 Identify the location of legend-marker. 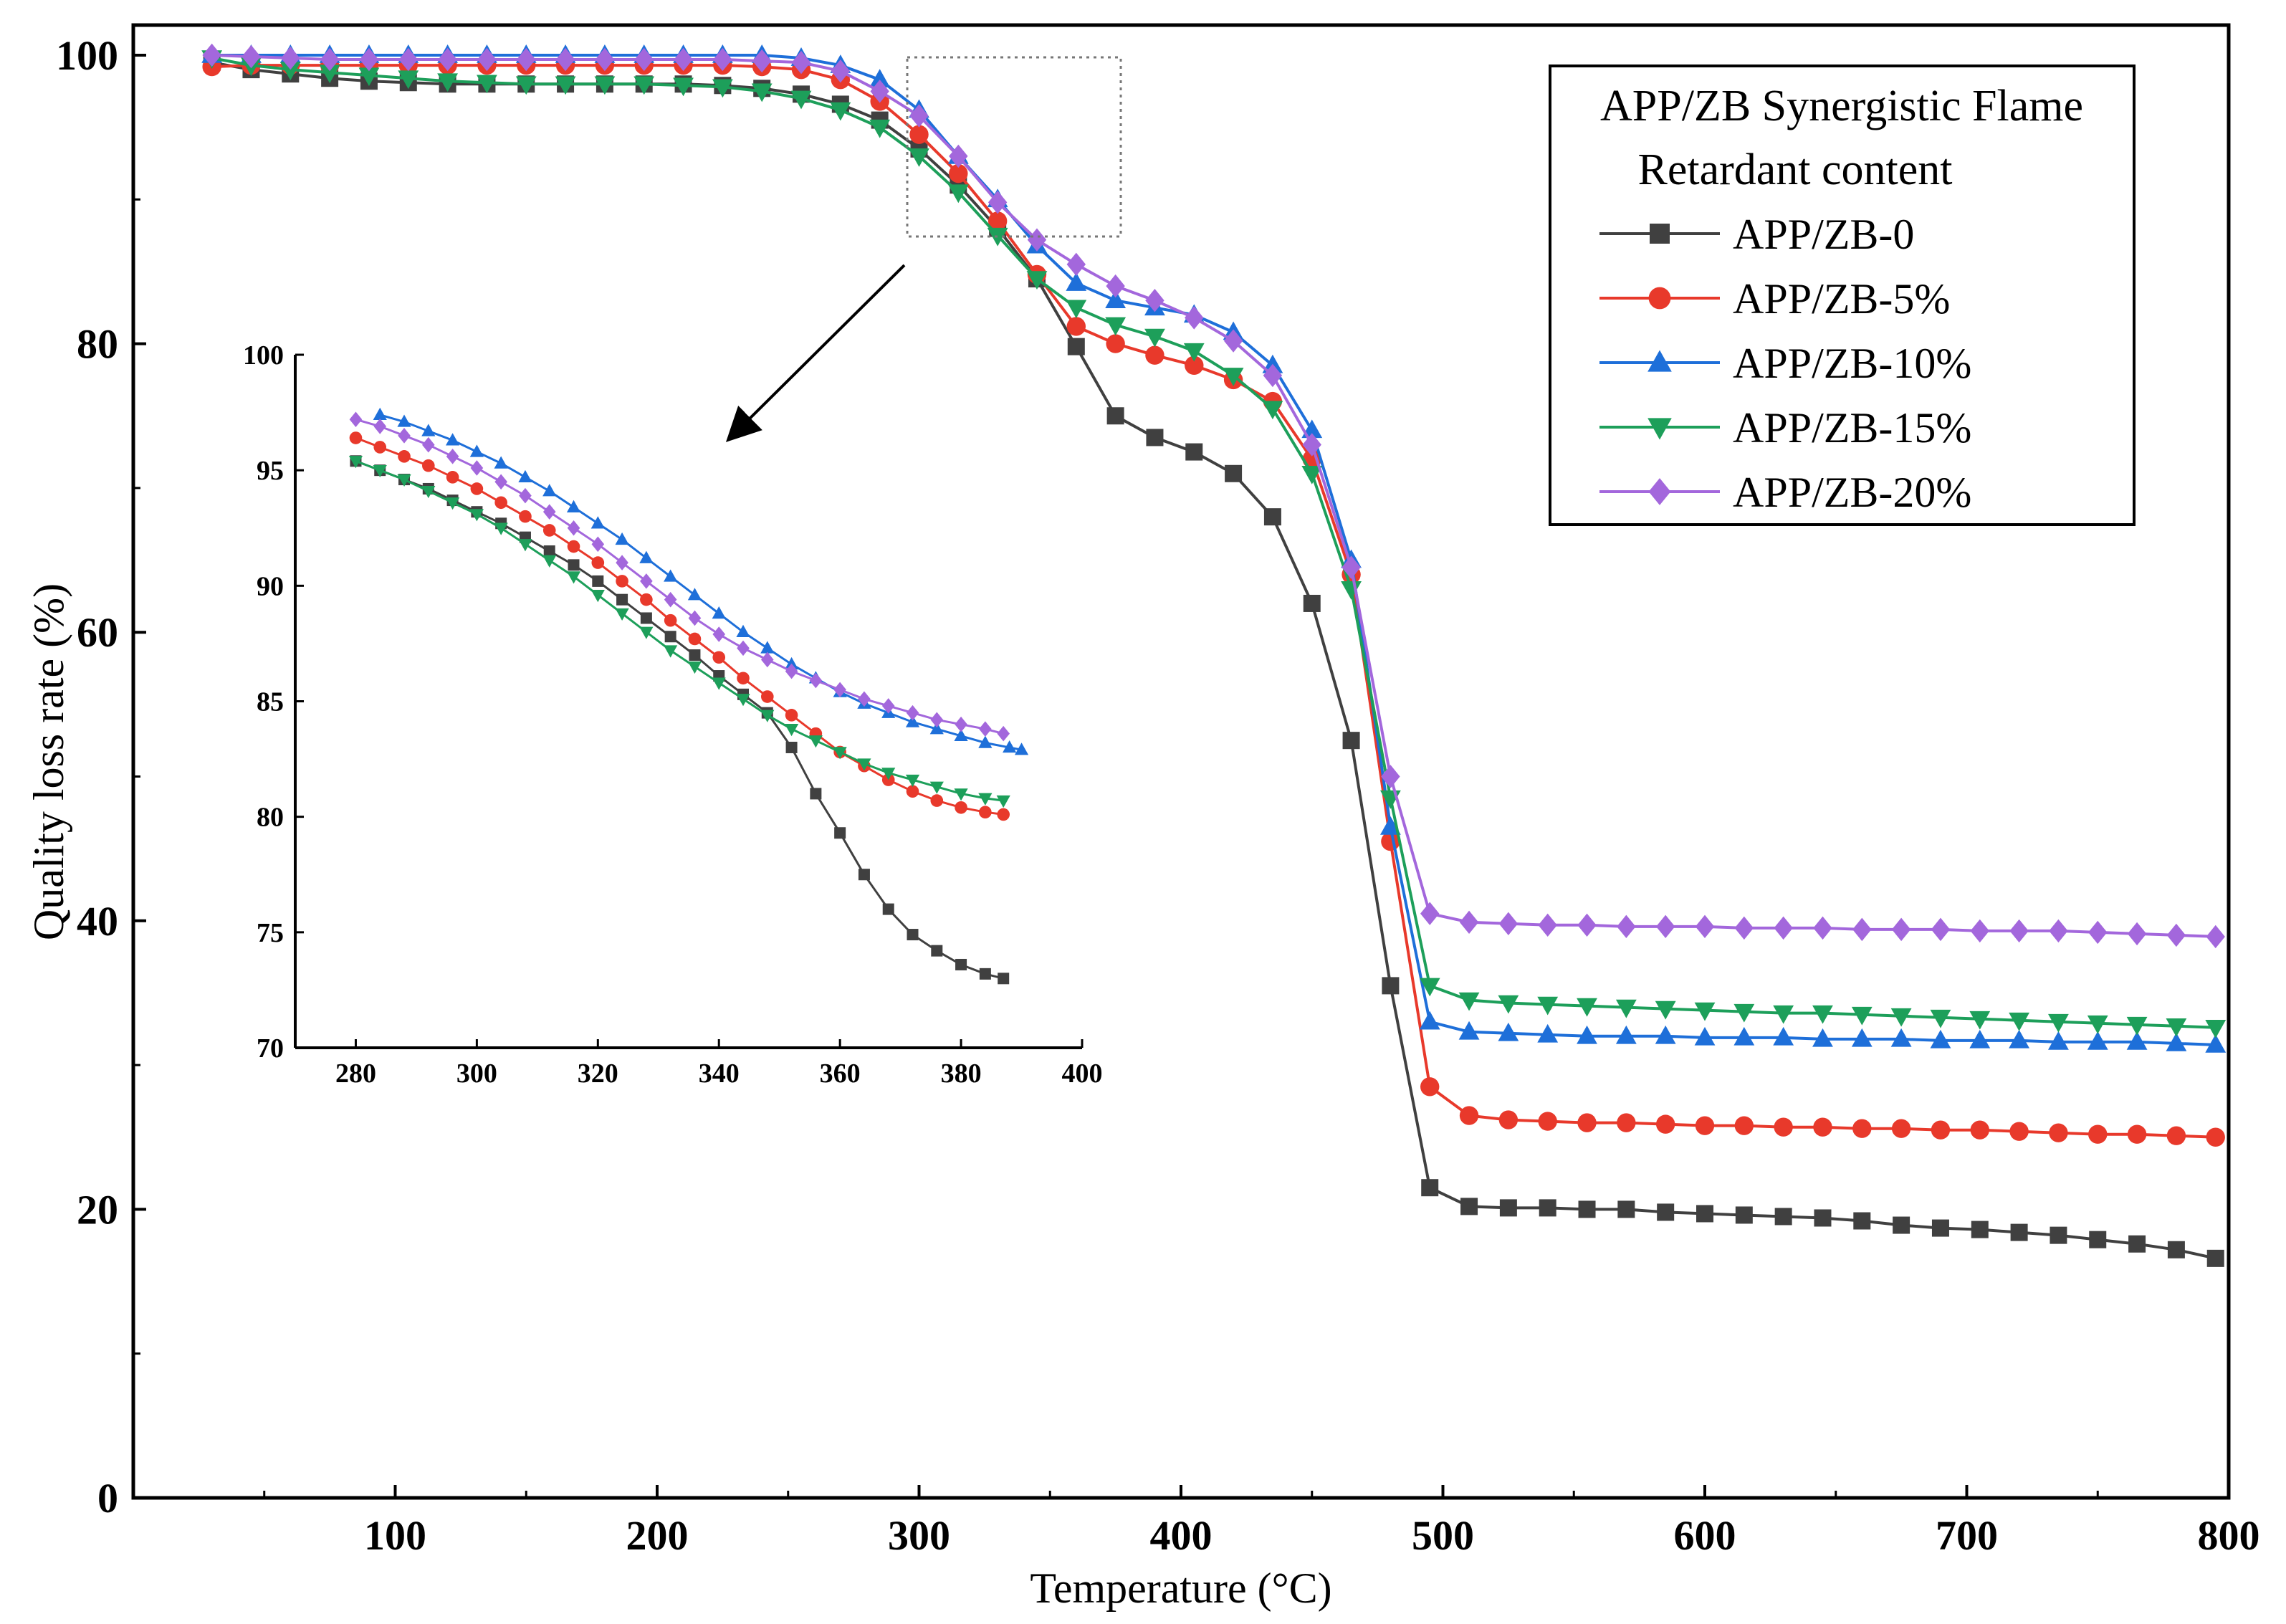
(1659, 361).